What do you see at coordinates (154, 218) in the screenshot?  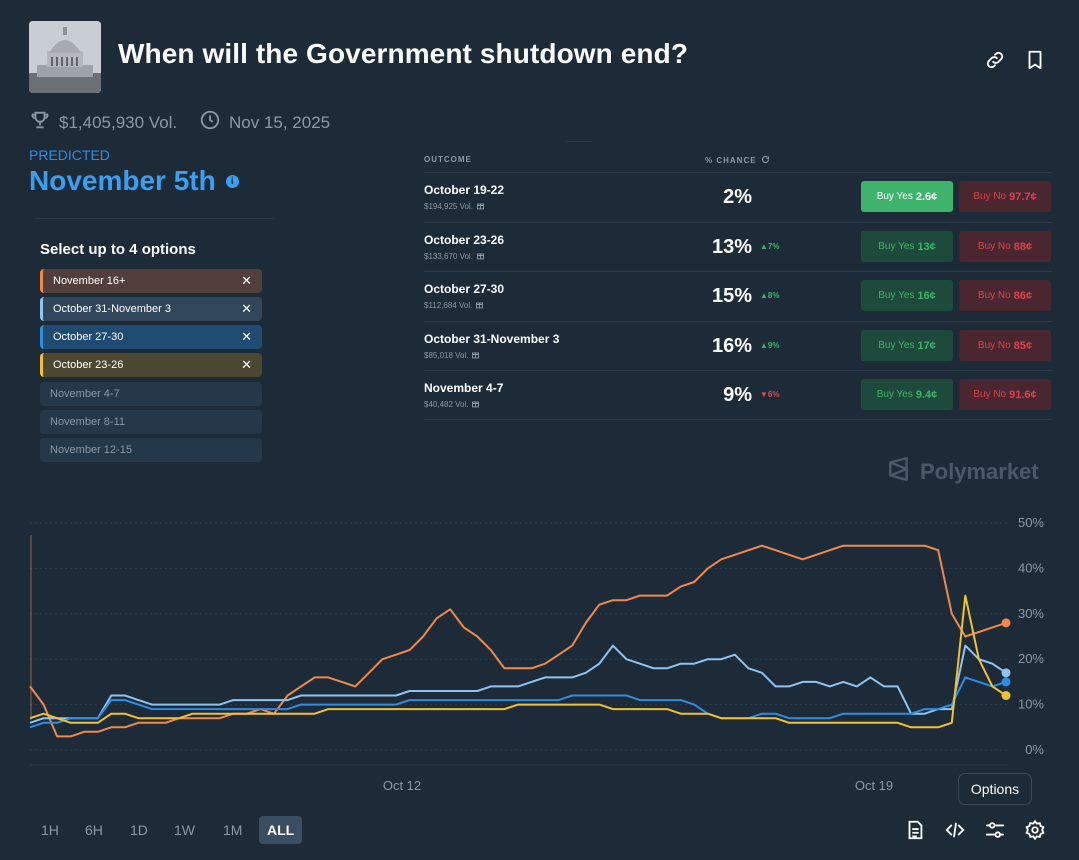 I see `divider` at bounding box center [154, 218].